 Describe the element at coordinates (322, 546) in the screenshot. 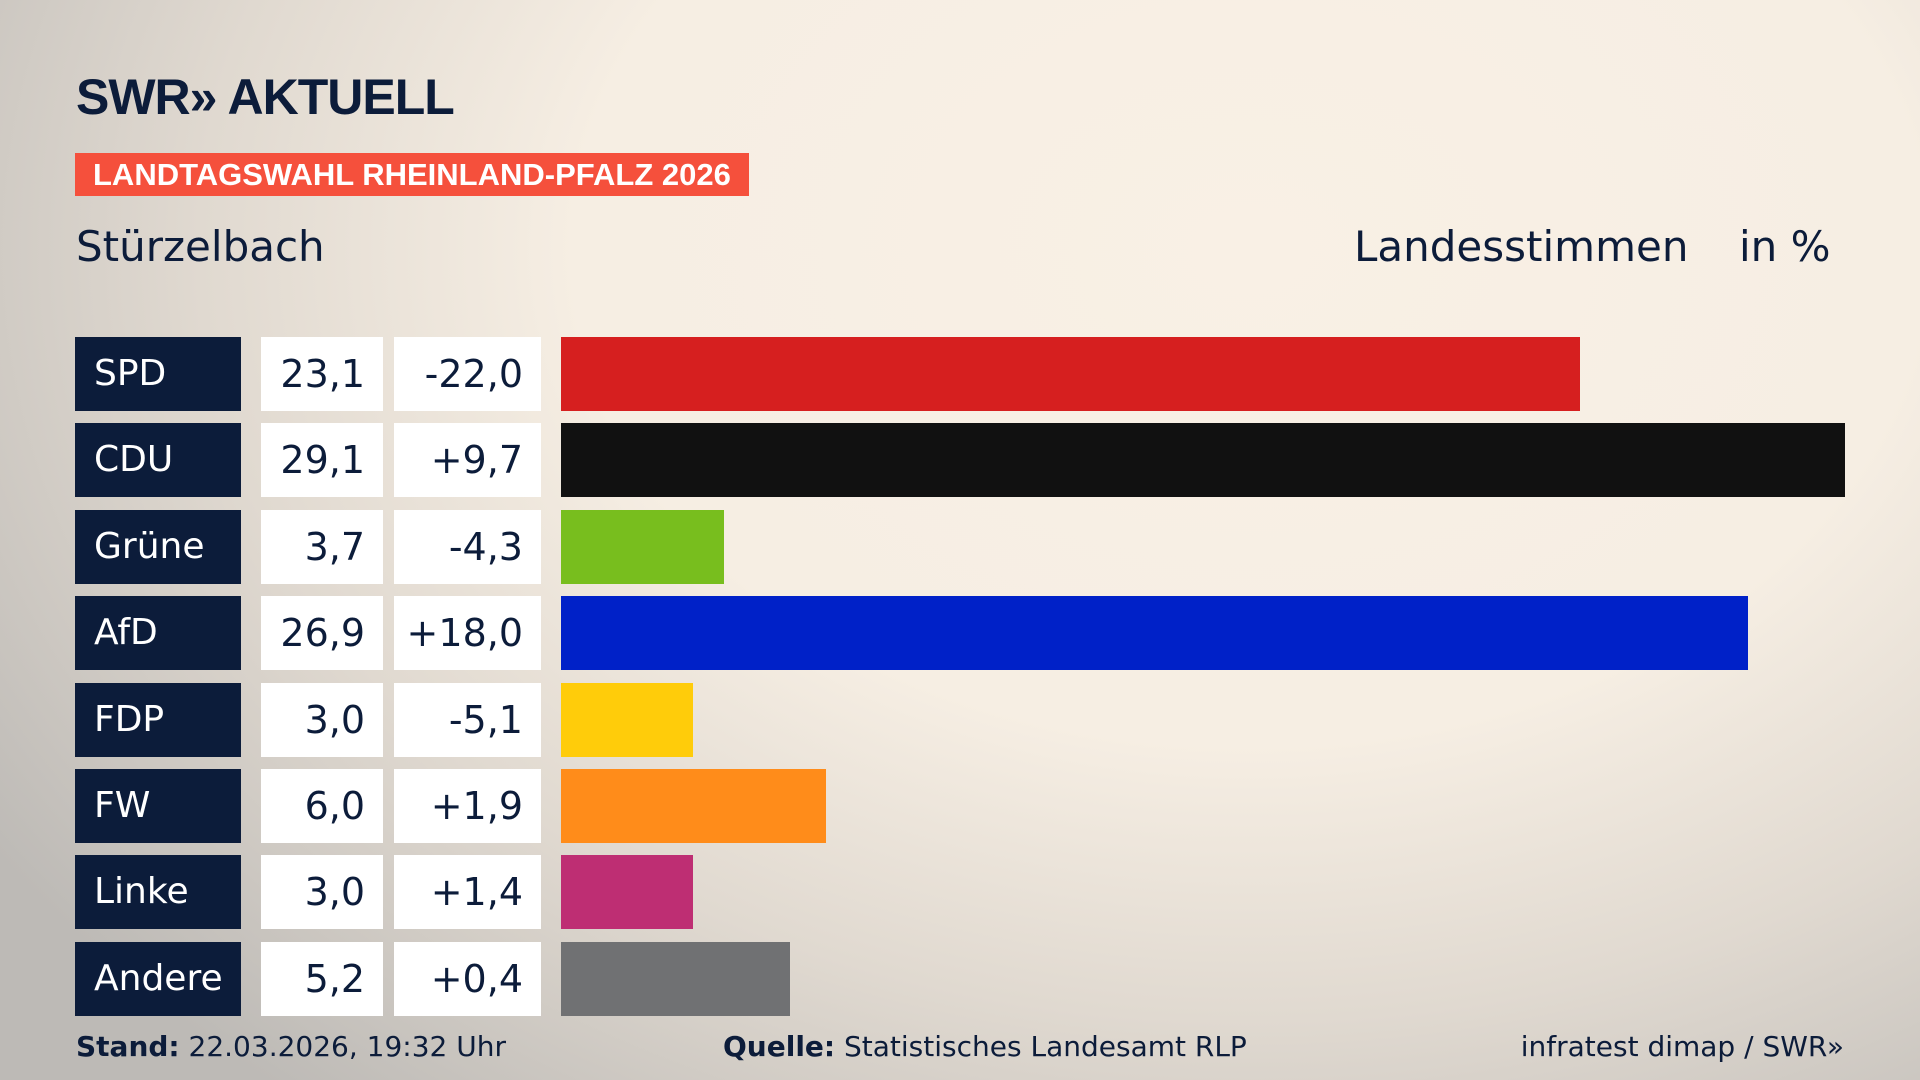

I see `value-label: 3,7` at that location.